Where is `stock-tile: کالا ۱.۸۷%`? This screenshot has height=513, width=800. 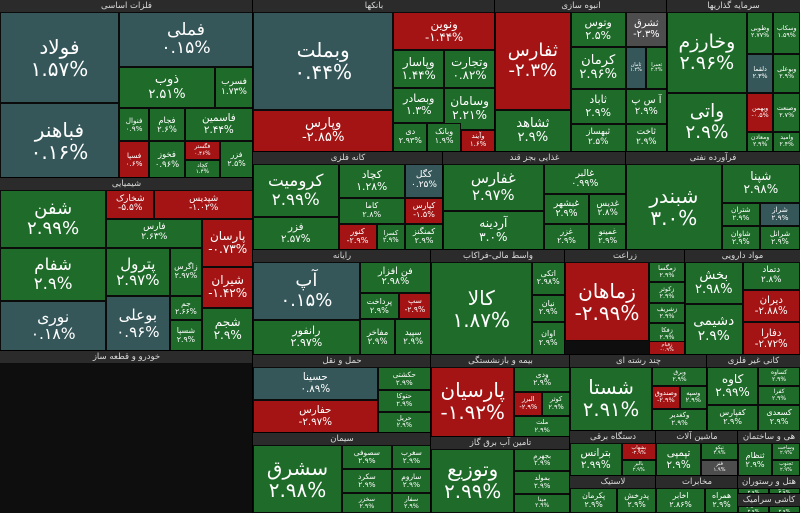
stock-tile: کالا ۱.۸۷% is located at coordinates (481, 308).